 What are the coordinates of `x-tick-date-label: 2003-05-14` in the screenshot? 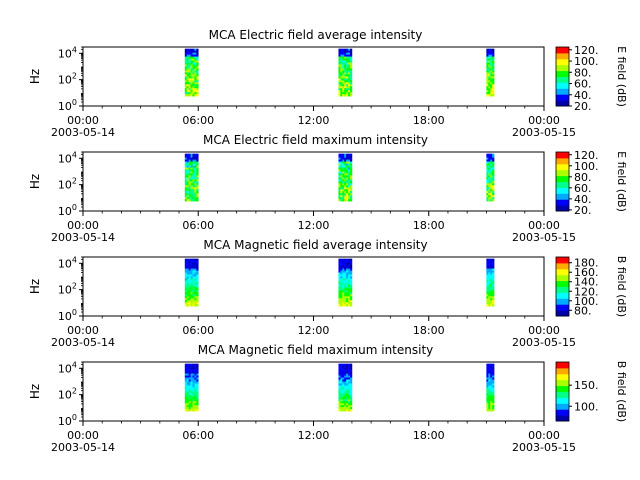 It's located at (83, 237).